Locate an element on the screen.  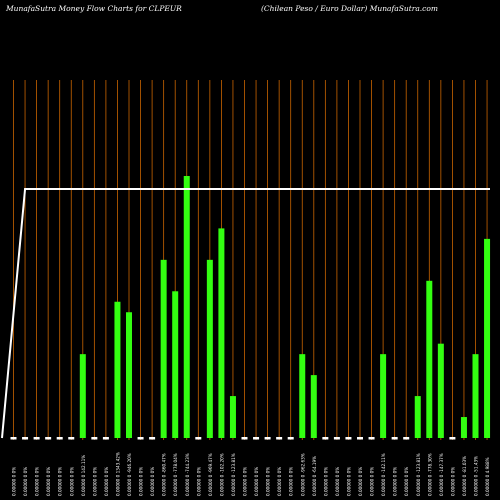
x-tick-label: 0.00000 0 -860.47% is located at coordinates (164, 474).